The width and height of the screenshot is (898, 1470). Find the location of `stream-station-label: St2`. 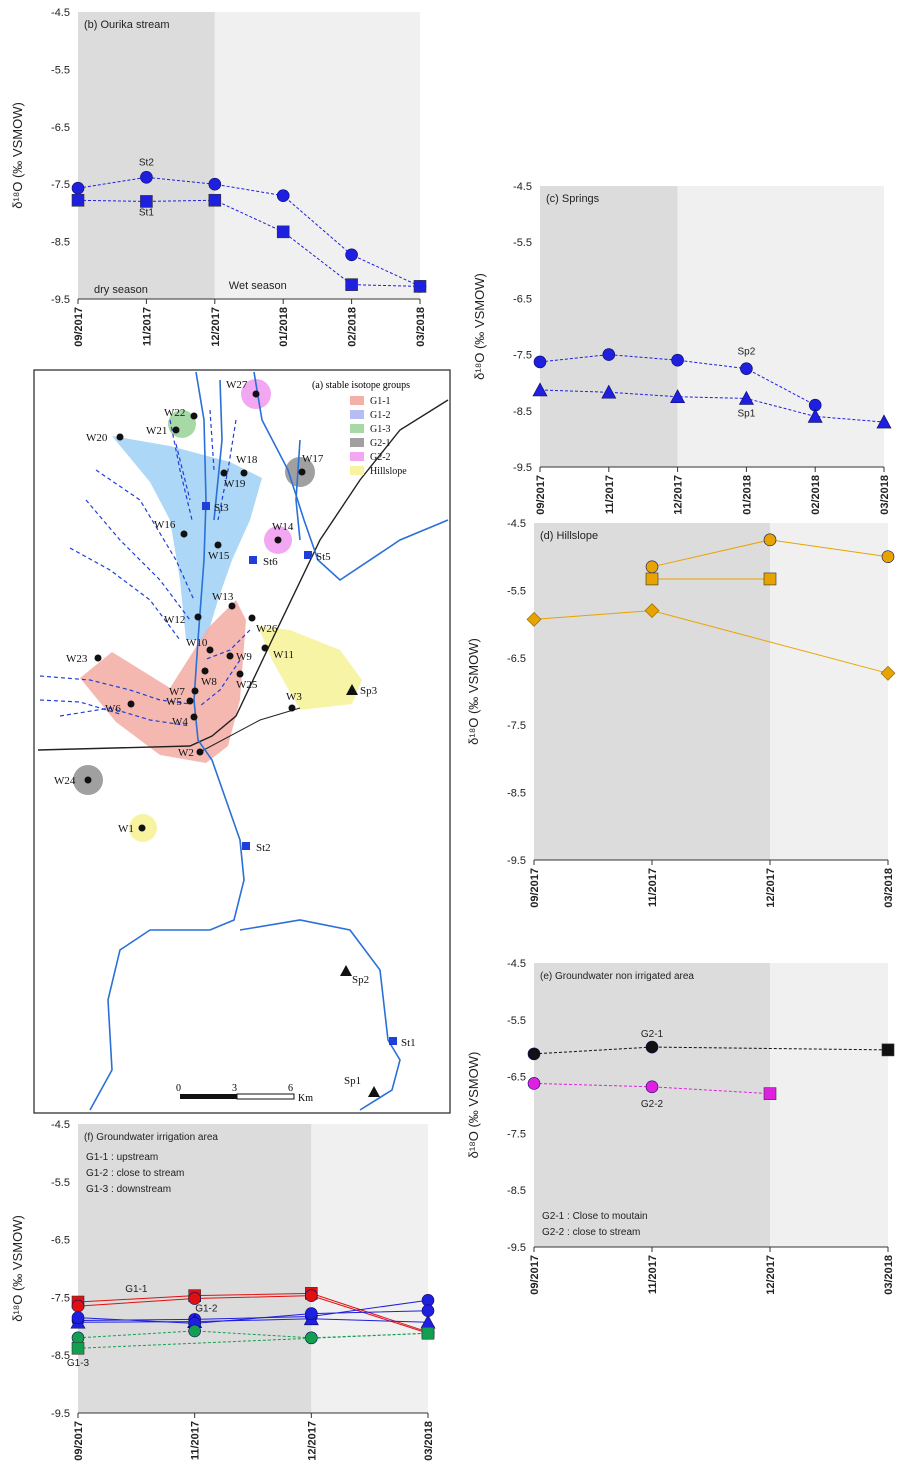

stream-station-label: St2 is located at coordinates (263, 848).